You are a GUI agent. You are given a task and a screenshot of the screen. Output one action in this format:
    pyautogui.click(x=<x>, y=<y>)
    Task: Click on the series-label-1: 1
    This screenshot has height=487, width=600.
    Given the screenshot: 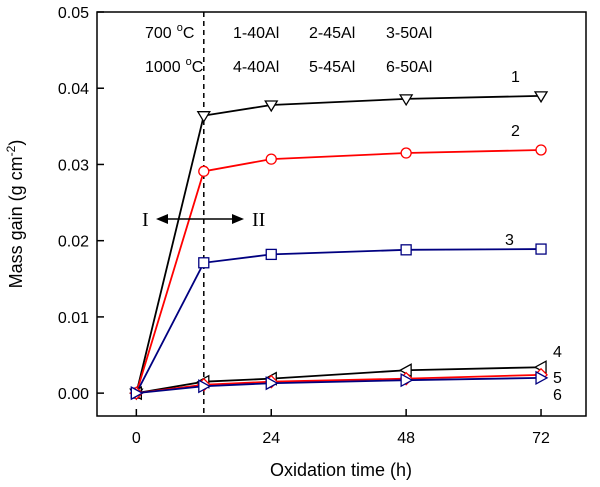 What is the action you would take?
    pyautogui.click(x=515, y=77)
    